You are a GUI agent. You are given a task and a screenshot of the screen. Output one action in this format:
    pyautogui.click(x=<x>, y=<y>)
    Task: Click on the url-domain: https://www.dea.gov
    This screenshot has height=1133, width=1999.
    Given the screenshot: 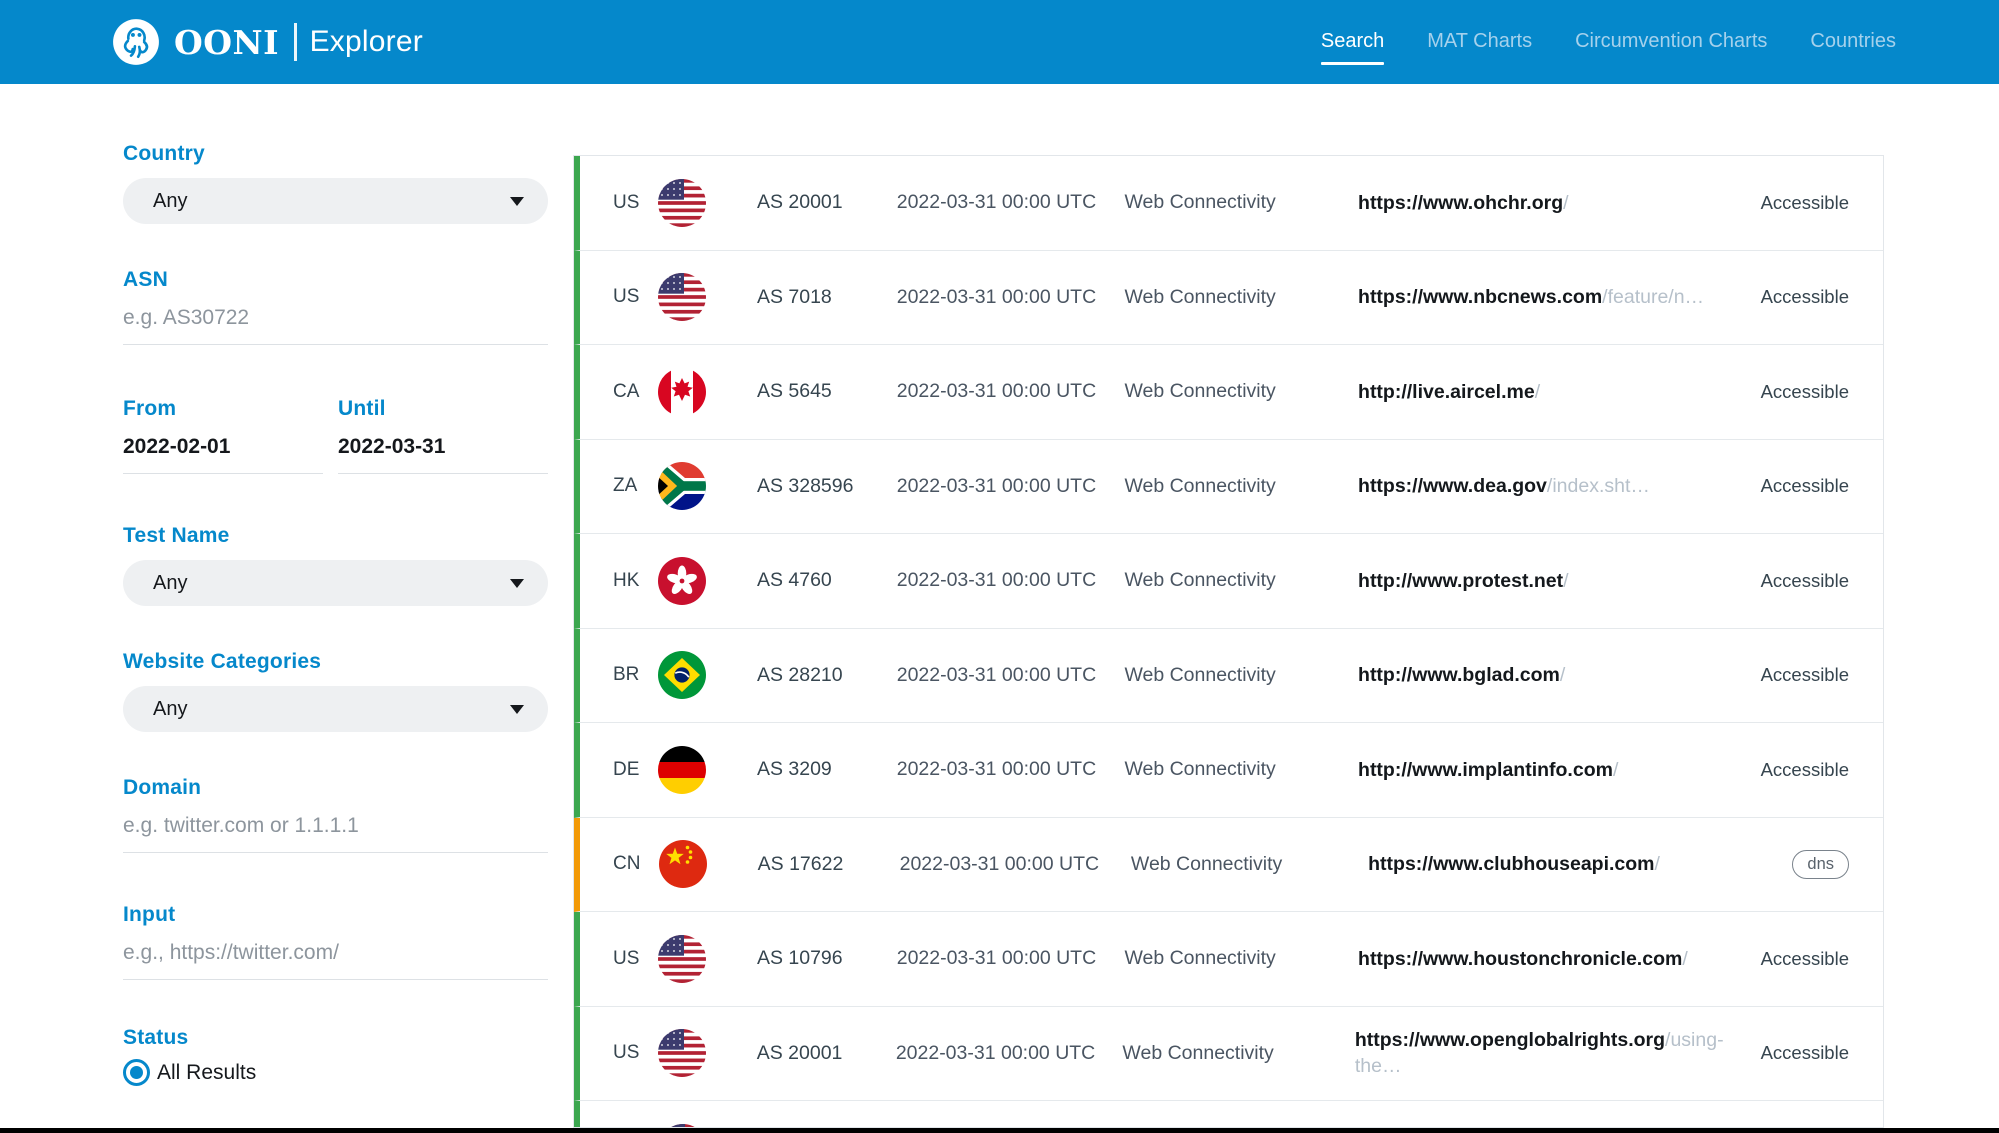 What is the action you would take?
    pyautogui.click(x=1452, y=486)
    